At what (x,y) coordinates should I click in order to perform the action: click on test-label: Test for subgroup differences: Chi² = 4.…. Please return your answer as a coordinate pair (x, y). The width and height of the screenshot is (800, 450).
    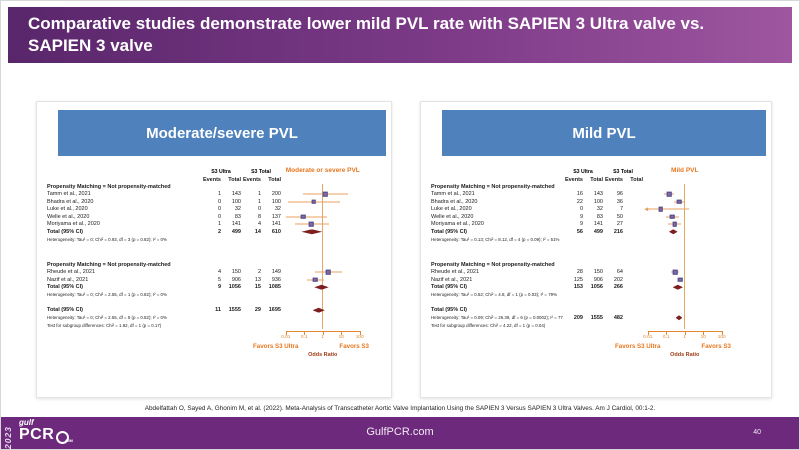
    Looking at the image, I should click on (488, 325).